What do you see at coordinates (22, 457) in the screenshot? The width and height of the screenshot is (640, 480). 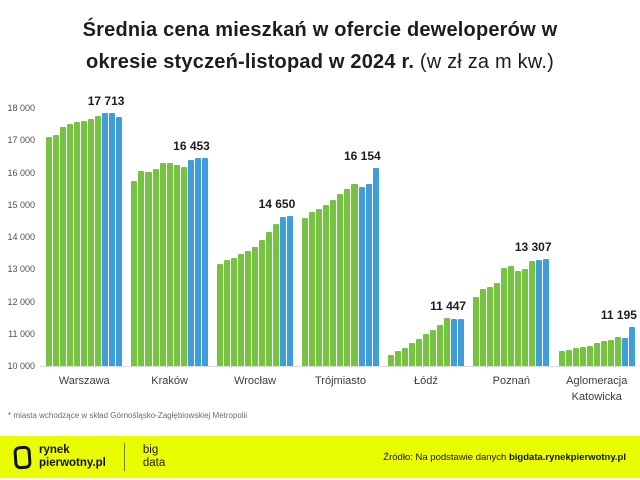 I see `rynekpierwotny-logo-icon` at bounding box center [22, 457].